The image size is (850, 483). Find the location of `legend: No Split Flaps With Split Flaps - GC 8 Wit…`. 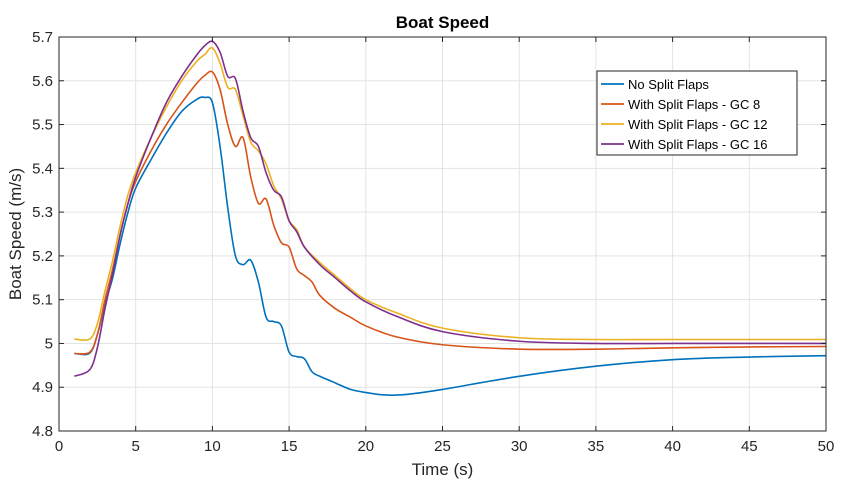

legend: No Split Flaps With Split Flaps - GC 8 Wit… is located at coordinates (697, 113).